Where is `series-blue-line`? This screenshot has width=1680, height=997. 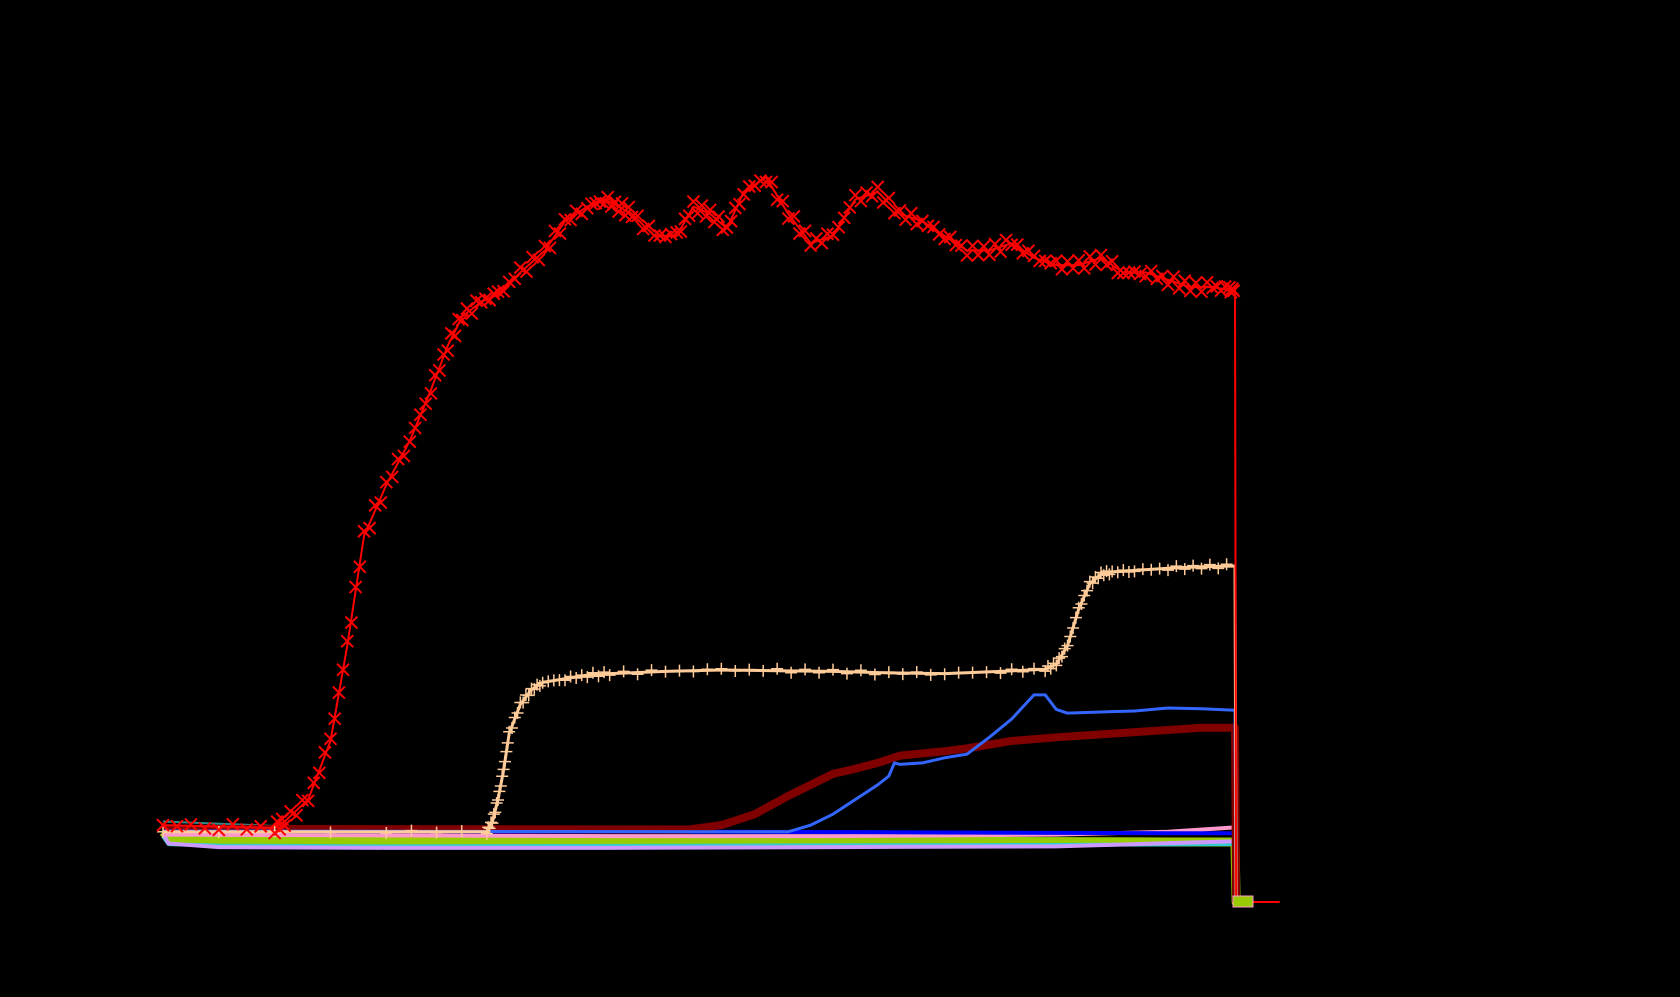 series-blue-line is located at coordinates (700, 798).